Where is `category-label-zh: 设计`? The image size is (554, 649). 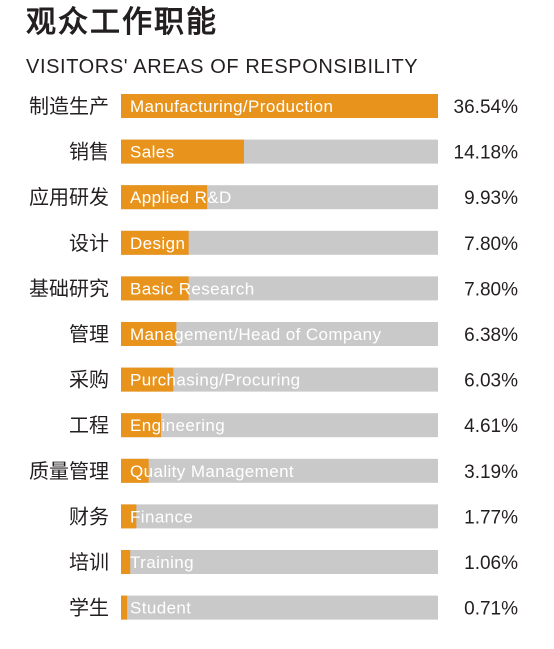 category-label-zh: 设计 is located at coordinates (89, 243).